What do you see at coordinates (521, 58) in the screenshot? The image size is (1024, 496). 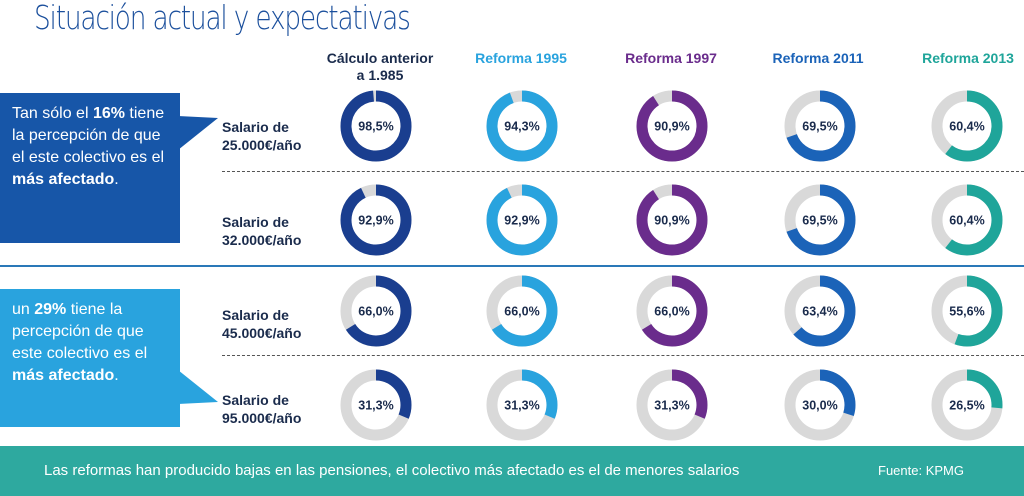 I see `column-header-reforma-1995: Reforma 1995` at bounding box center [521, 58].